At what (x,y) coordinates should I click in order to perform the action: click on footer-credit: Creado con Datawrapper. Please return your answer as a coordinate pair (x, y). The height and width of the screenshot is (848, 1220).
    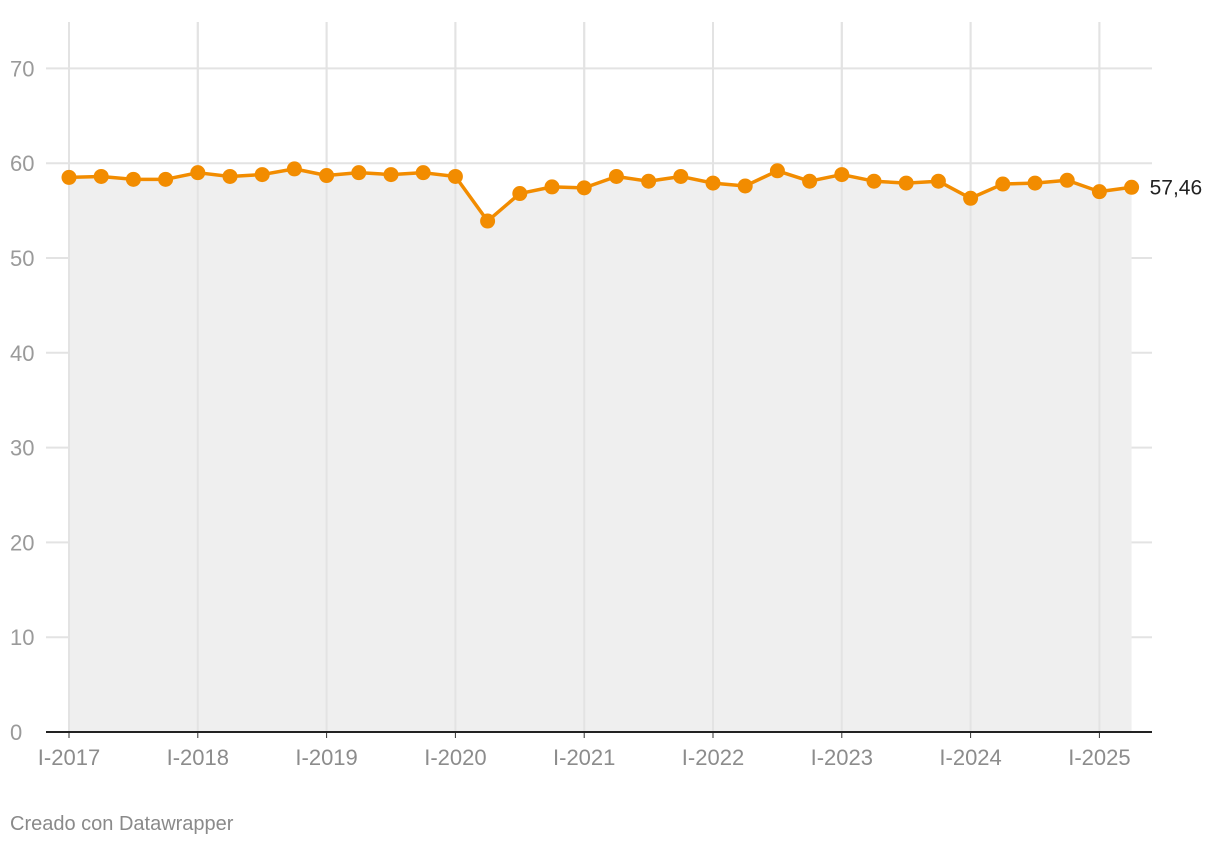
    Looking at the image, I should click on (122, 824).